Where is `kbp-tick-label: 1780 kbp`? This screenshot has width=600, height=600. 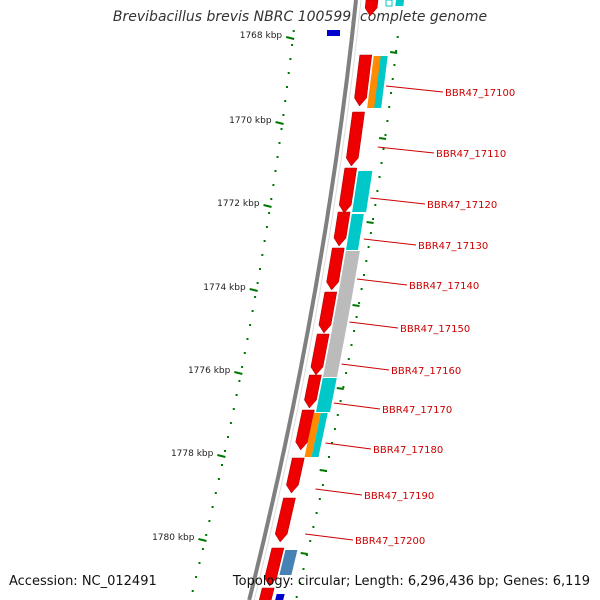
kbp-tick-label: 1780 kbp is located at coordinates (173, 538).